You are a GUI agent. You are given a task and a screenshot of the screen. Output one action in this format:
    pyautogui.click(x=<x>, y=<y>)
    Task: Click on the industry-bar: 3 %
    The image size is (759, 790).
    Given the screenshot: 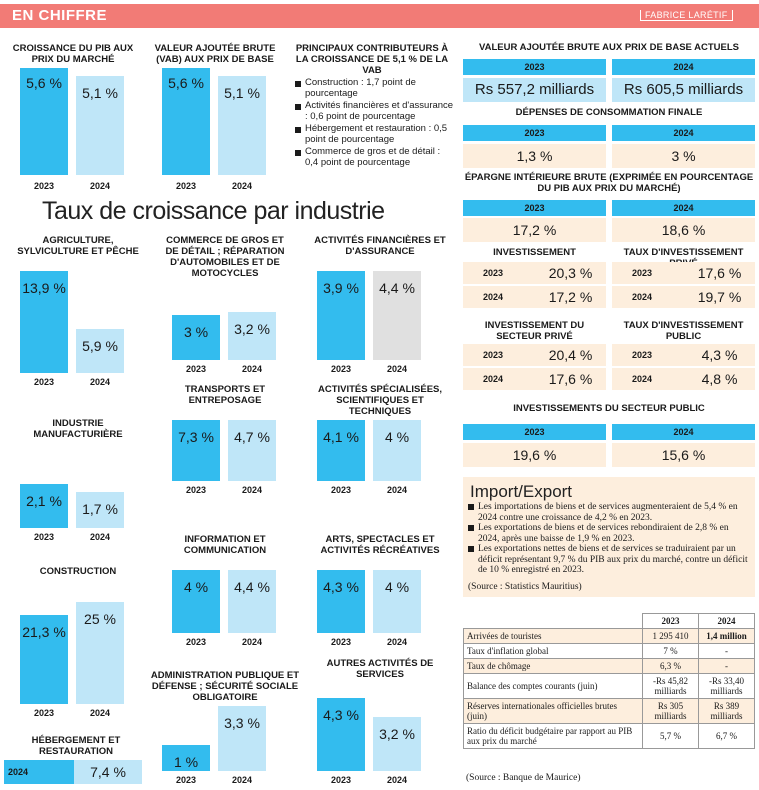 What is the action you would take?
    pyautogui.click(x=196, y=337)
    